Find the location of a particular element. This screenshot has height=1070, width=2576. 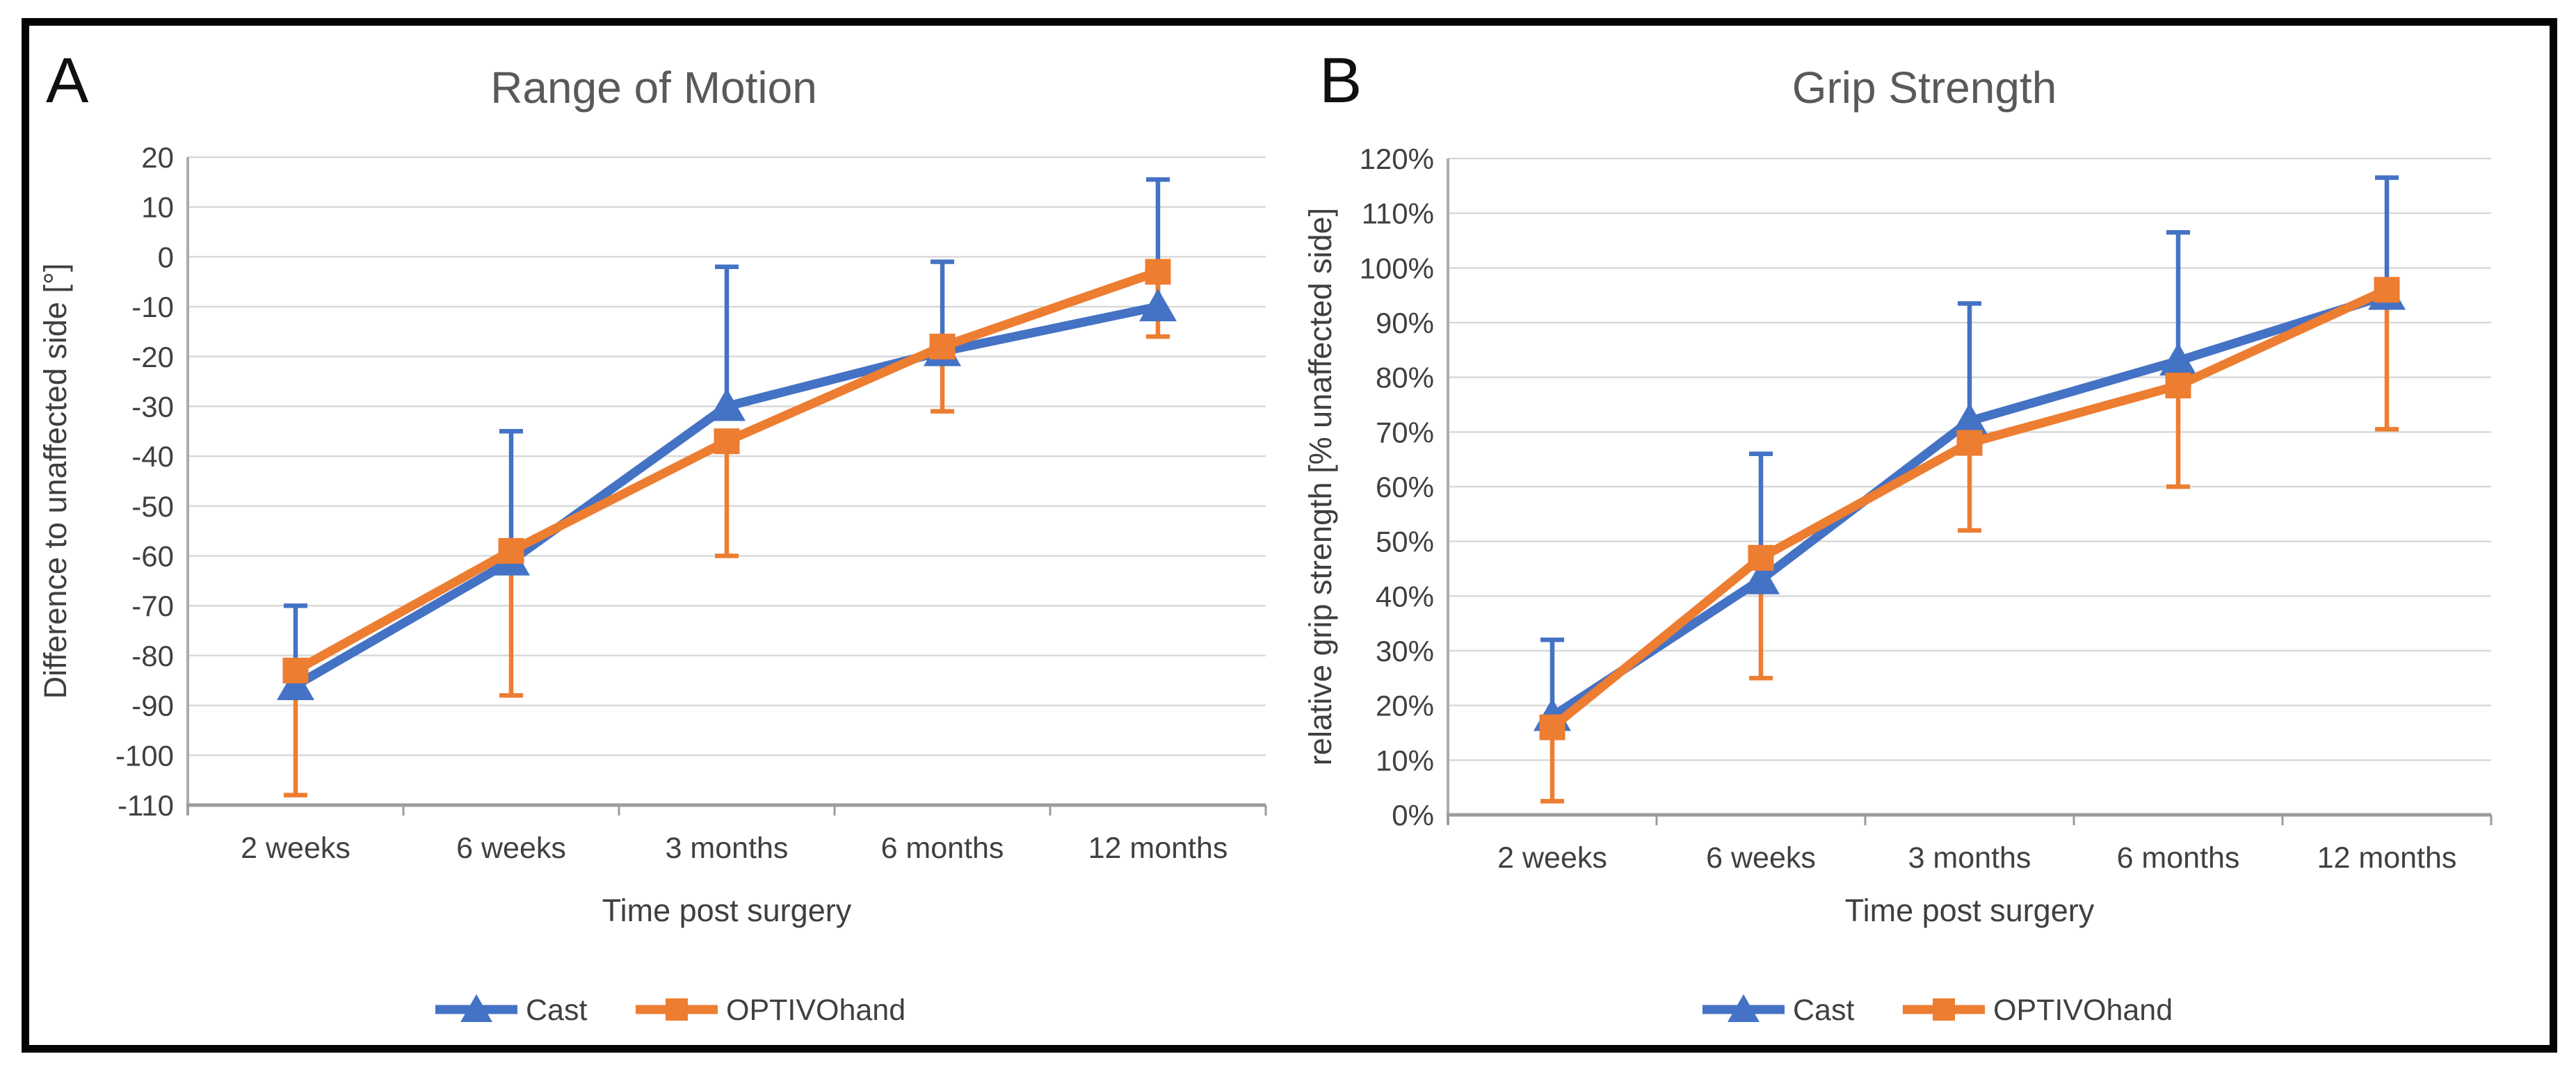

x-axis-title-a: Time post surgery is located at coordinates (727, 910).